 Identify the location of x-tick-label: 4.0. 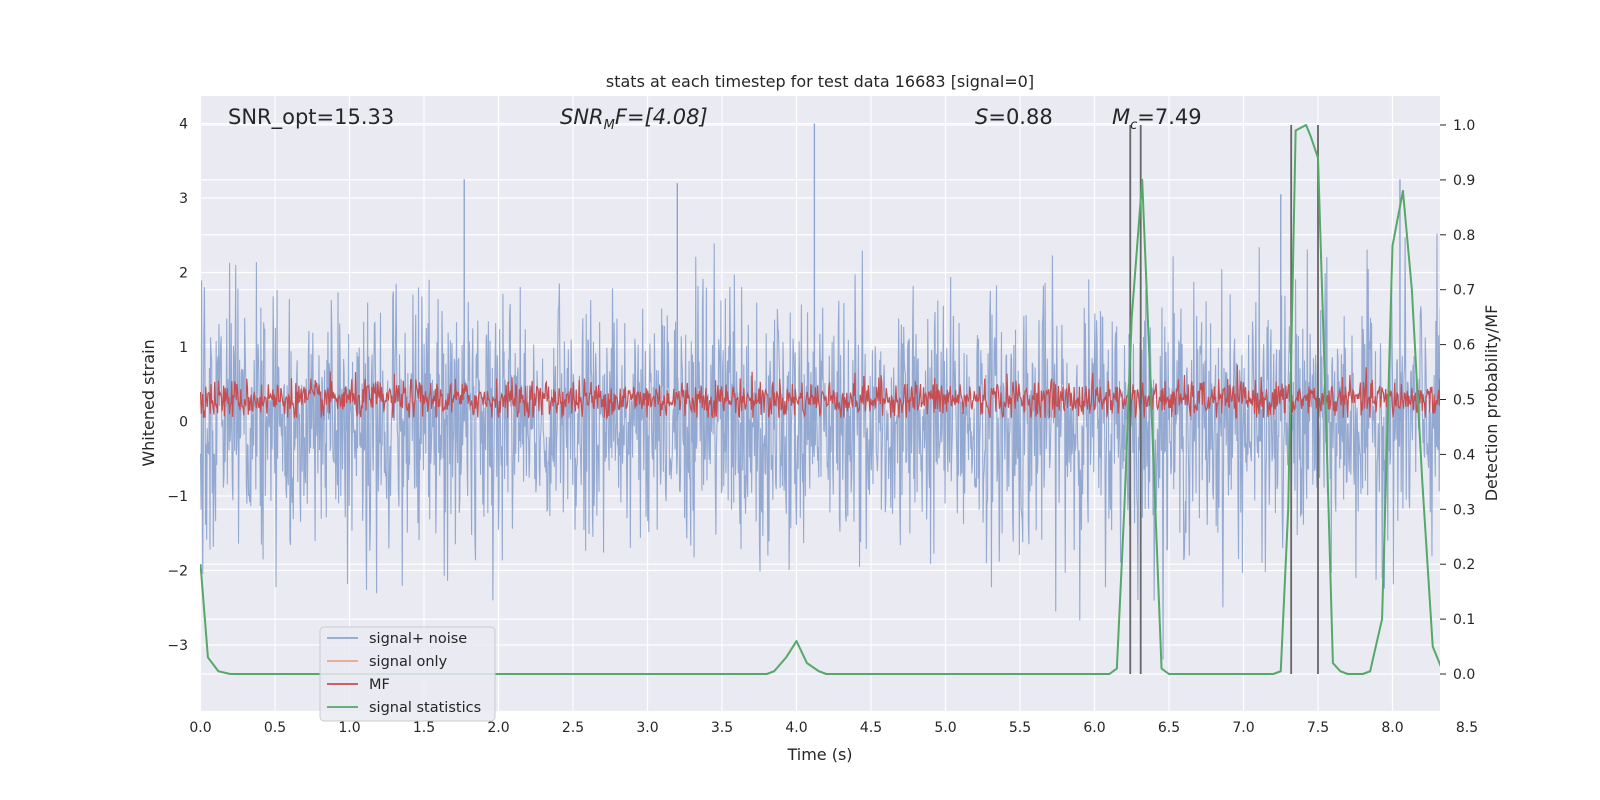
(796, 728).